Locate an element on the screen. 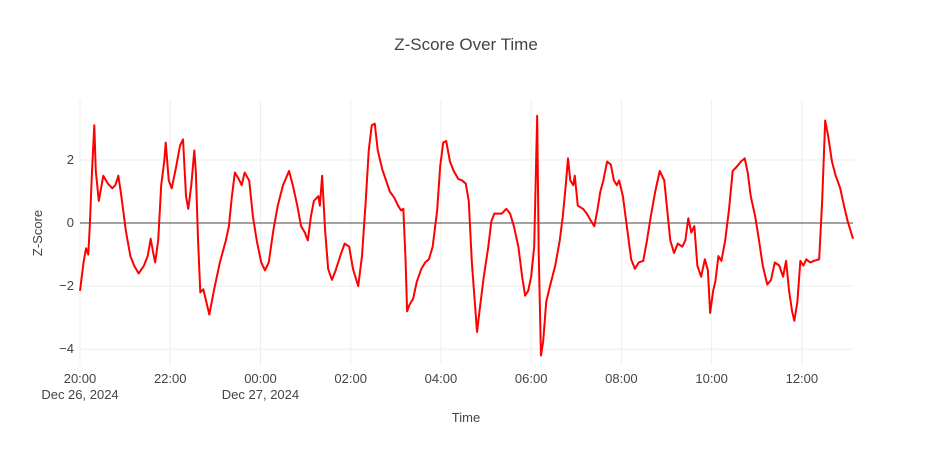 The width and height of the screenshot is (933, 450). y-tick-label: −2 is located at coordinates (66, 285).